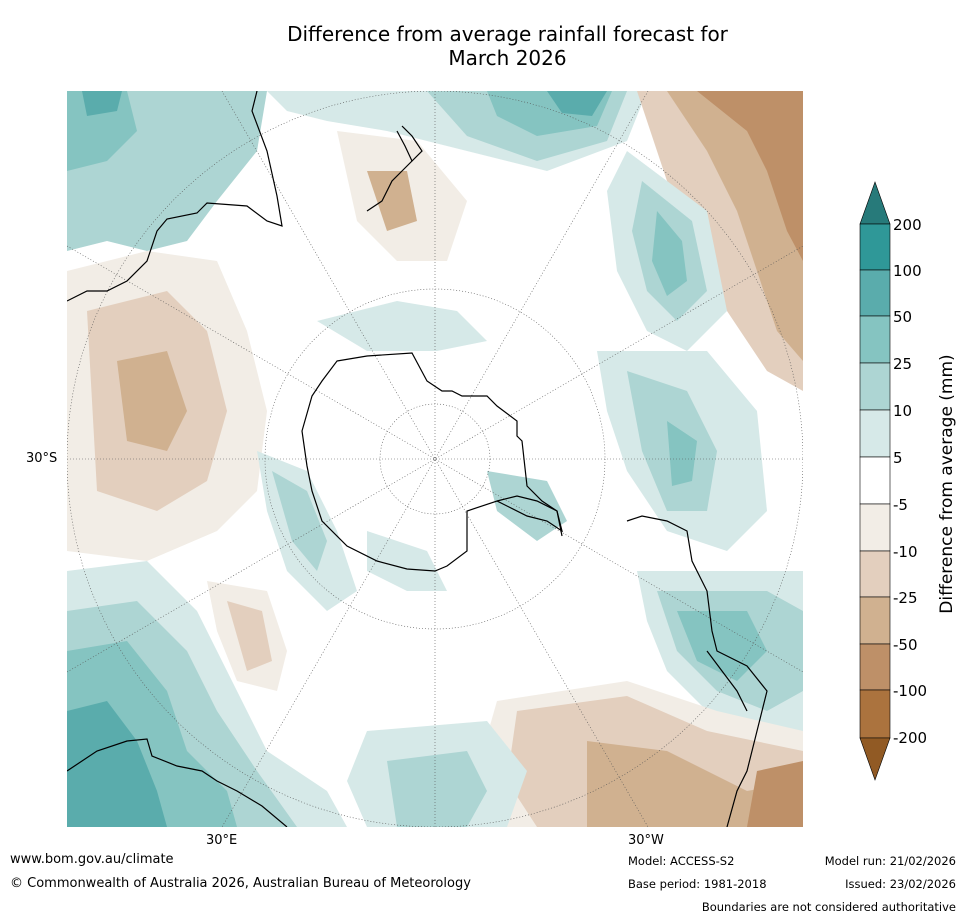  Describe the element at coordinates (898, 458) in the screenshot. I see `colorbar-tick: 5` at that location.